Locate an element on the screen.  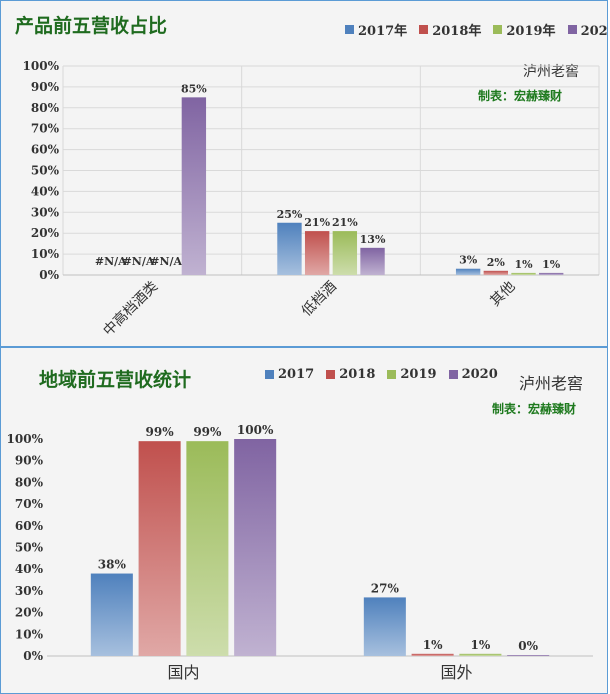
data-label: 3% is located at coordinates (468, 260).